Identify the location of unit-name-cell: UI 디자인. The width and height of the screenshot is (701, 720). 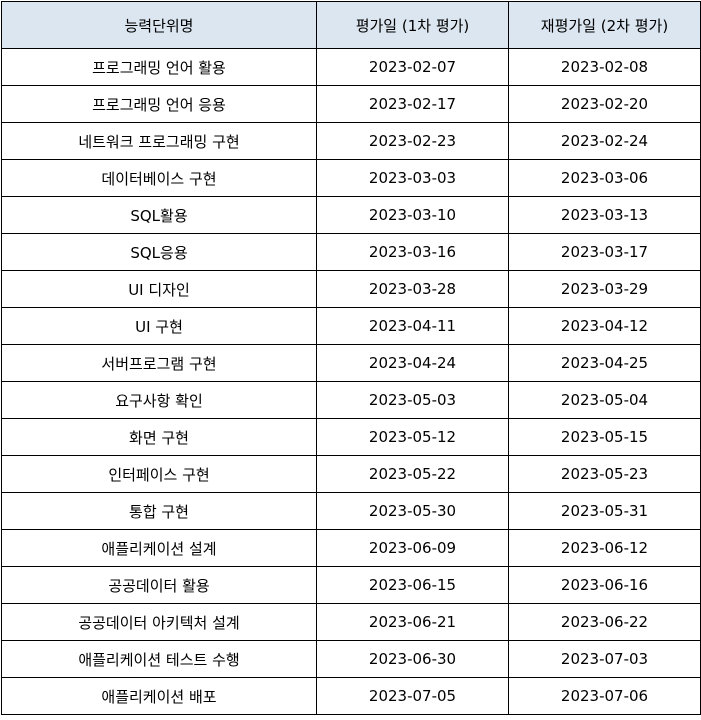
(159, 289).